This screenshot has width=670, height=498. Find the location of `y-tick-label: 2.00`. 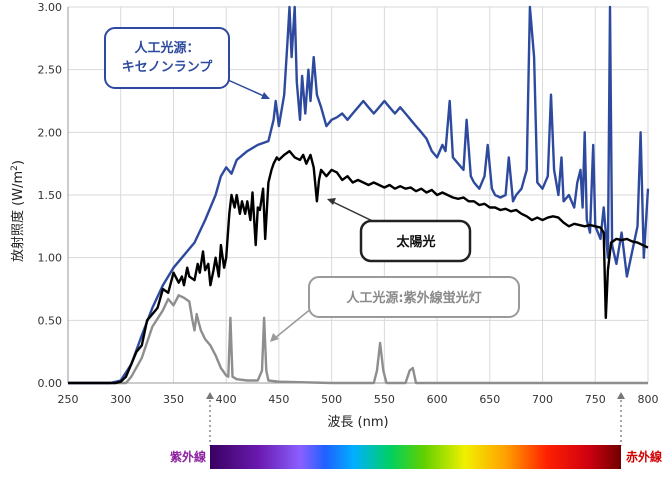

y-tick-label: 2.00 is located at coordinates (50, 132).